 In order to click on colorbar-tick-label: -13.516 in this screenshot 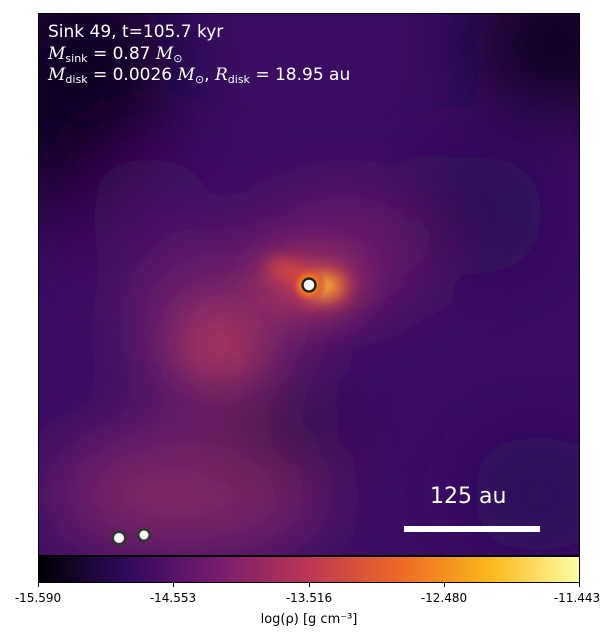, I will do `click(309, 598)`.